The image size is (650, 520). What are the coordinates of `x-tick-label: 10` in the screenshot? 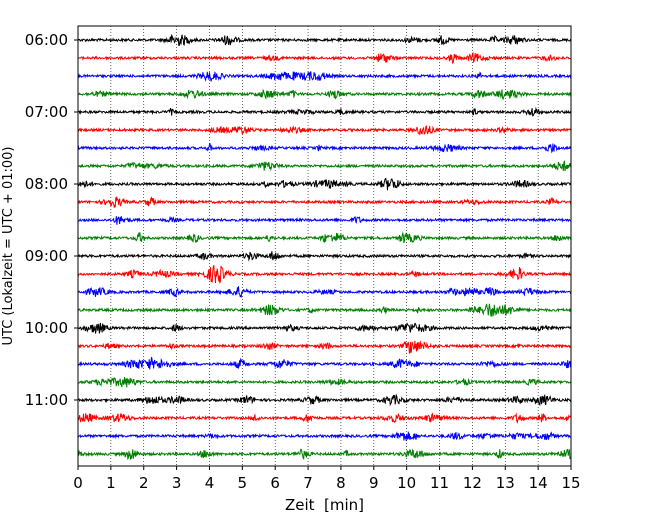 It's located at (406, 483).